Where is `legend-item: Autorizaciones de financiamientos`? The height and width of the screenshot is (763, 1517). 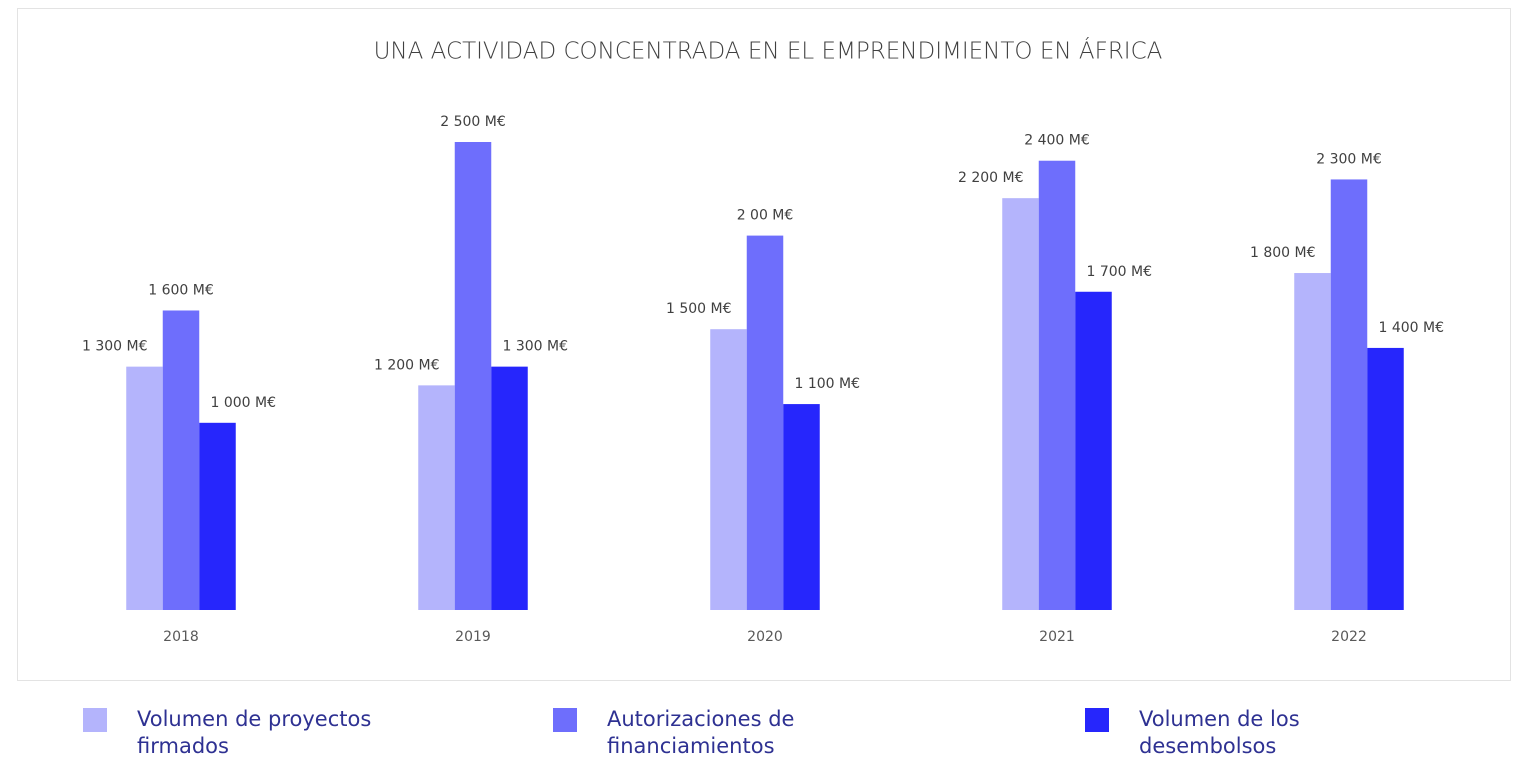 legend-item: Autorizaciones de financiamientos is located at coordinates (700, 733).